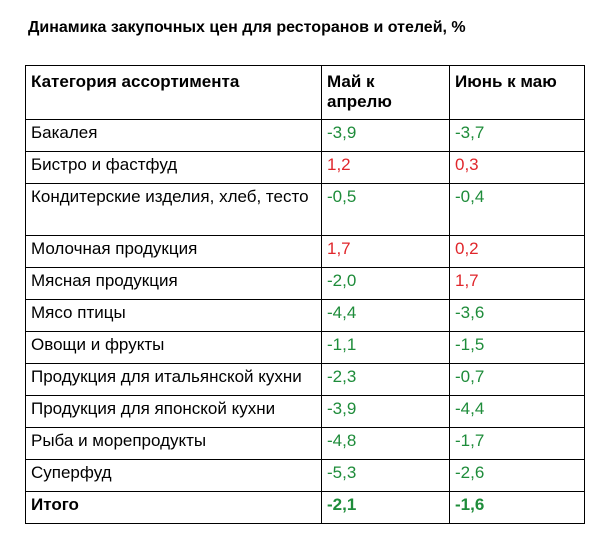 The width and height of the screenshot is (611, 541). I want to click on table-row: Бакалея -3,9 -3,7, so click(305, 135).